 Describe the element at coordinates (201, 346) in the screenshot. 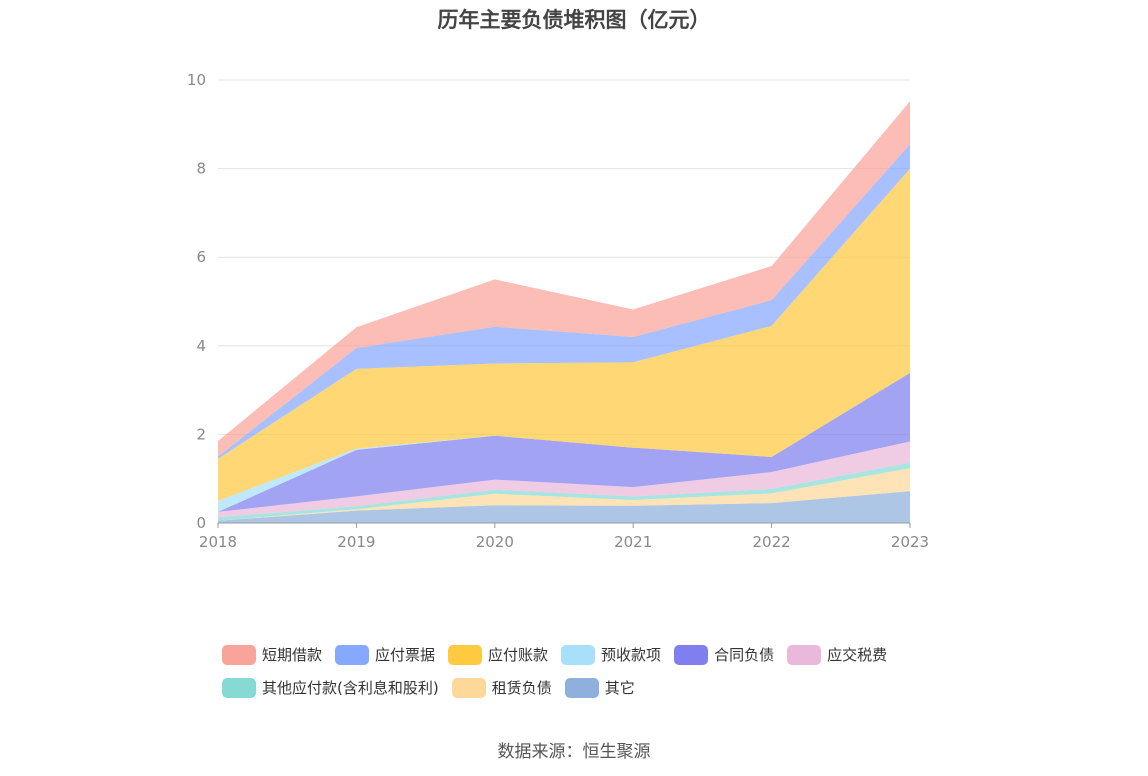

I see `y-tick-label: 4` at that location.